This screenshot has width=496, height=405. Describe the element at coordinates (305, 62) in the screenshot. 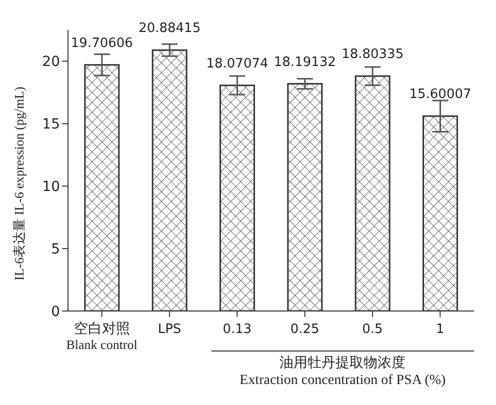

I see `data-label: 18.19132` at that location.